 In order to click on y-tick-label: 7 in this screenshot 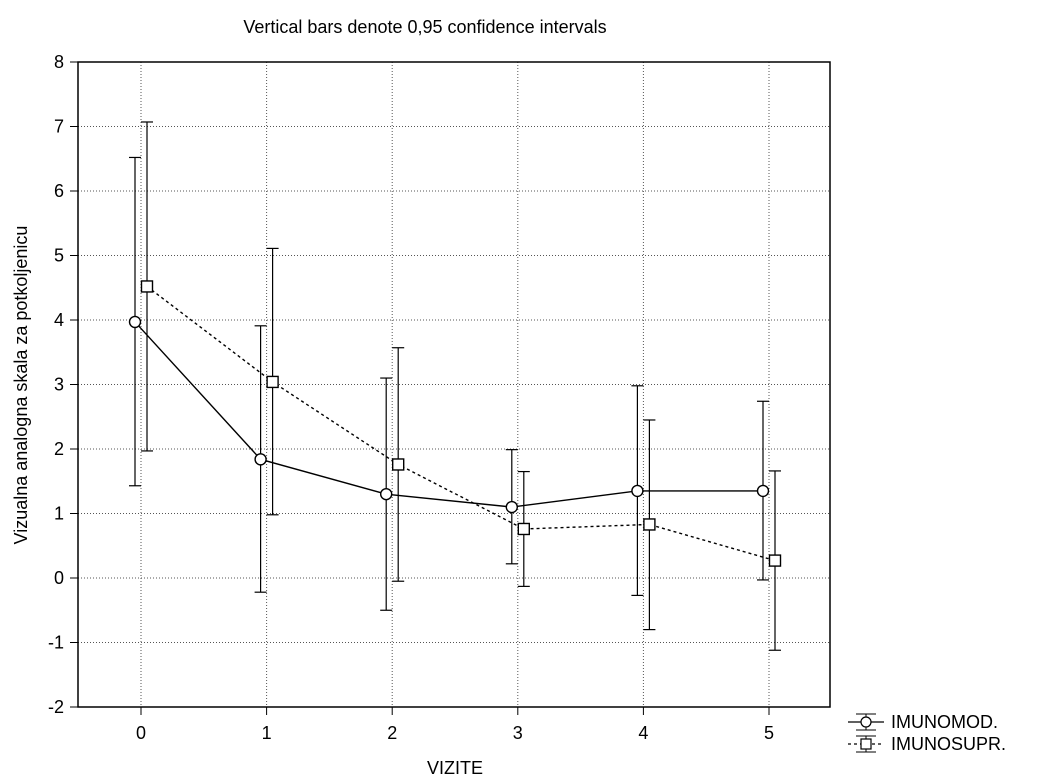, I will do `click(59, 127)`.